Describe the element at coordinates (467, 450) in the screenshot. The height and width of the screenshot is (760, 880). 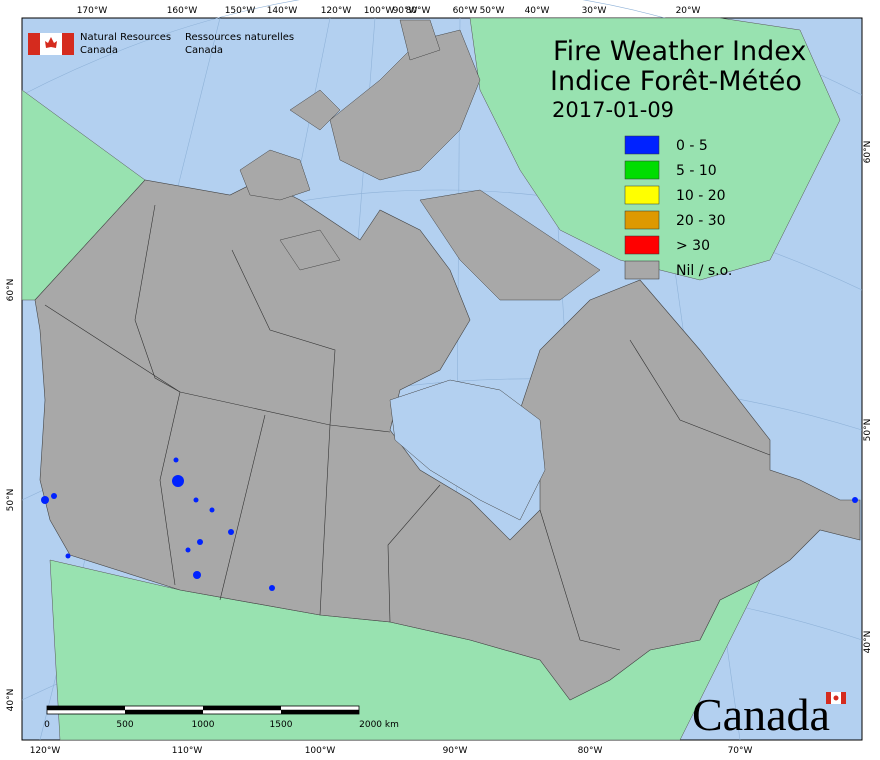
I see `hudson-bay` at that location.